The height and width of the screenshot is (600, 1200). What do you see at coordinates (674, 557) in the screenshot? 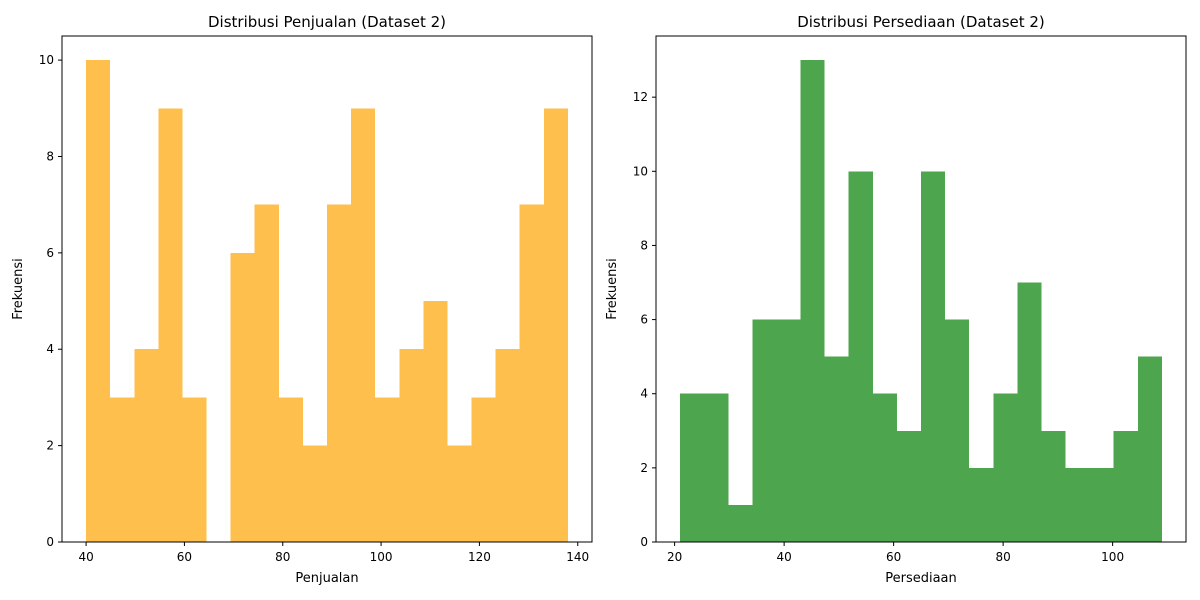
I see `x-tick-label: 20` at bounding box center [674, 557].